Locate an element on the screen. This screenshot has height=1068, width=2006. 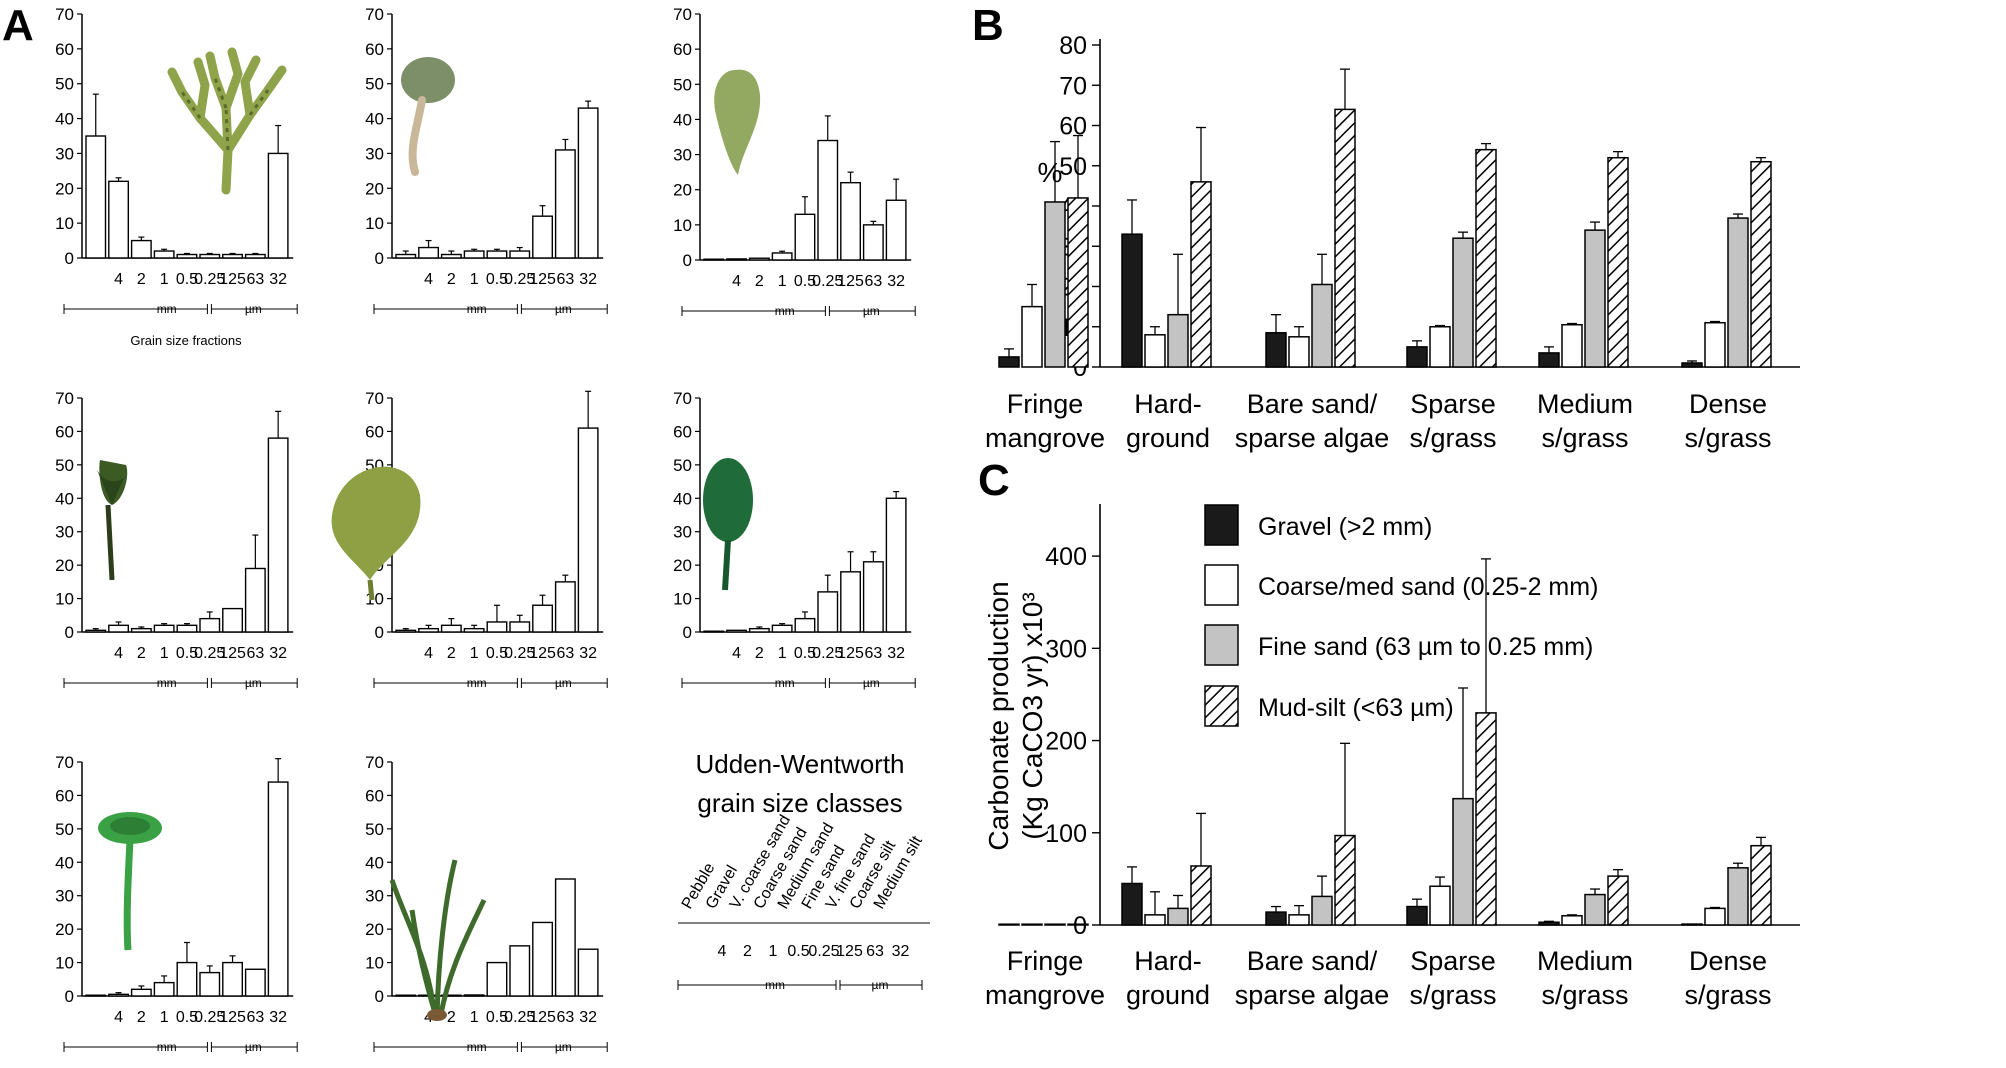
y-tick-label: 10 is located at coordinates (682, 599).